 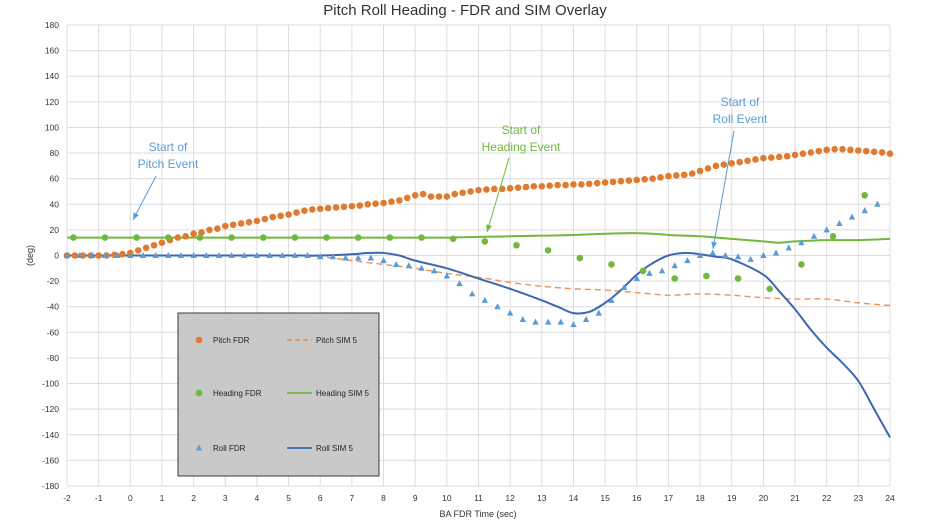 What do you see at coordinates (732, 498) in the screenshot?
I see `x-tick-label: 19` at bounding box center [732, 498].